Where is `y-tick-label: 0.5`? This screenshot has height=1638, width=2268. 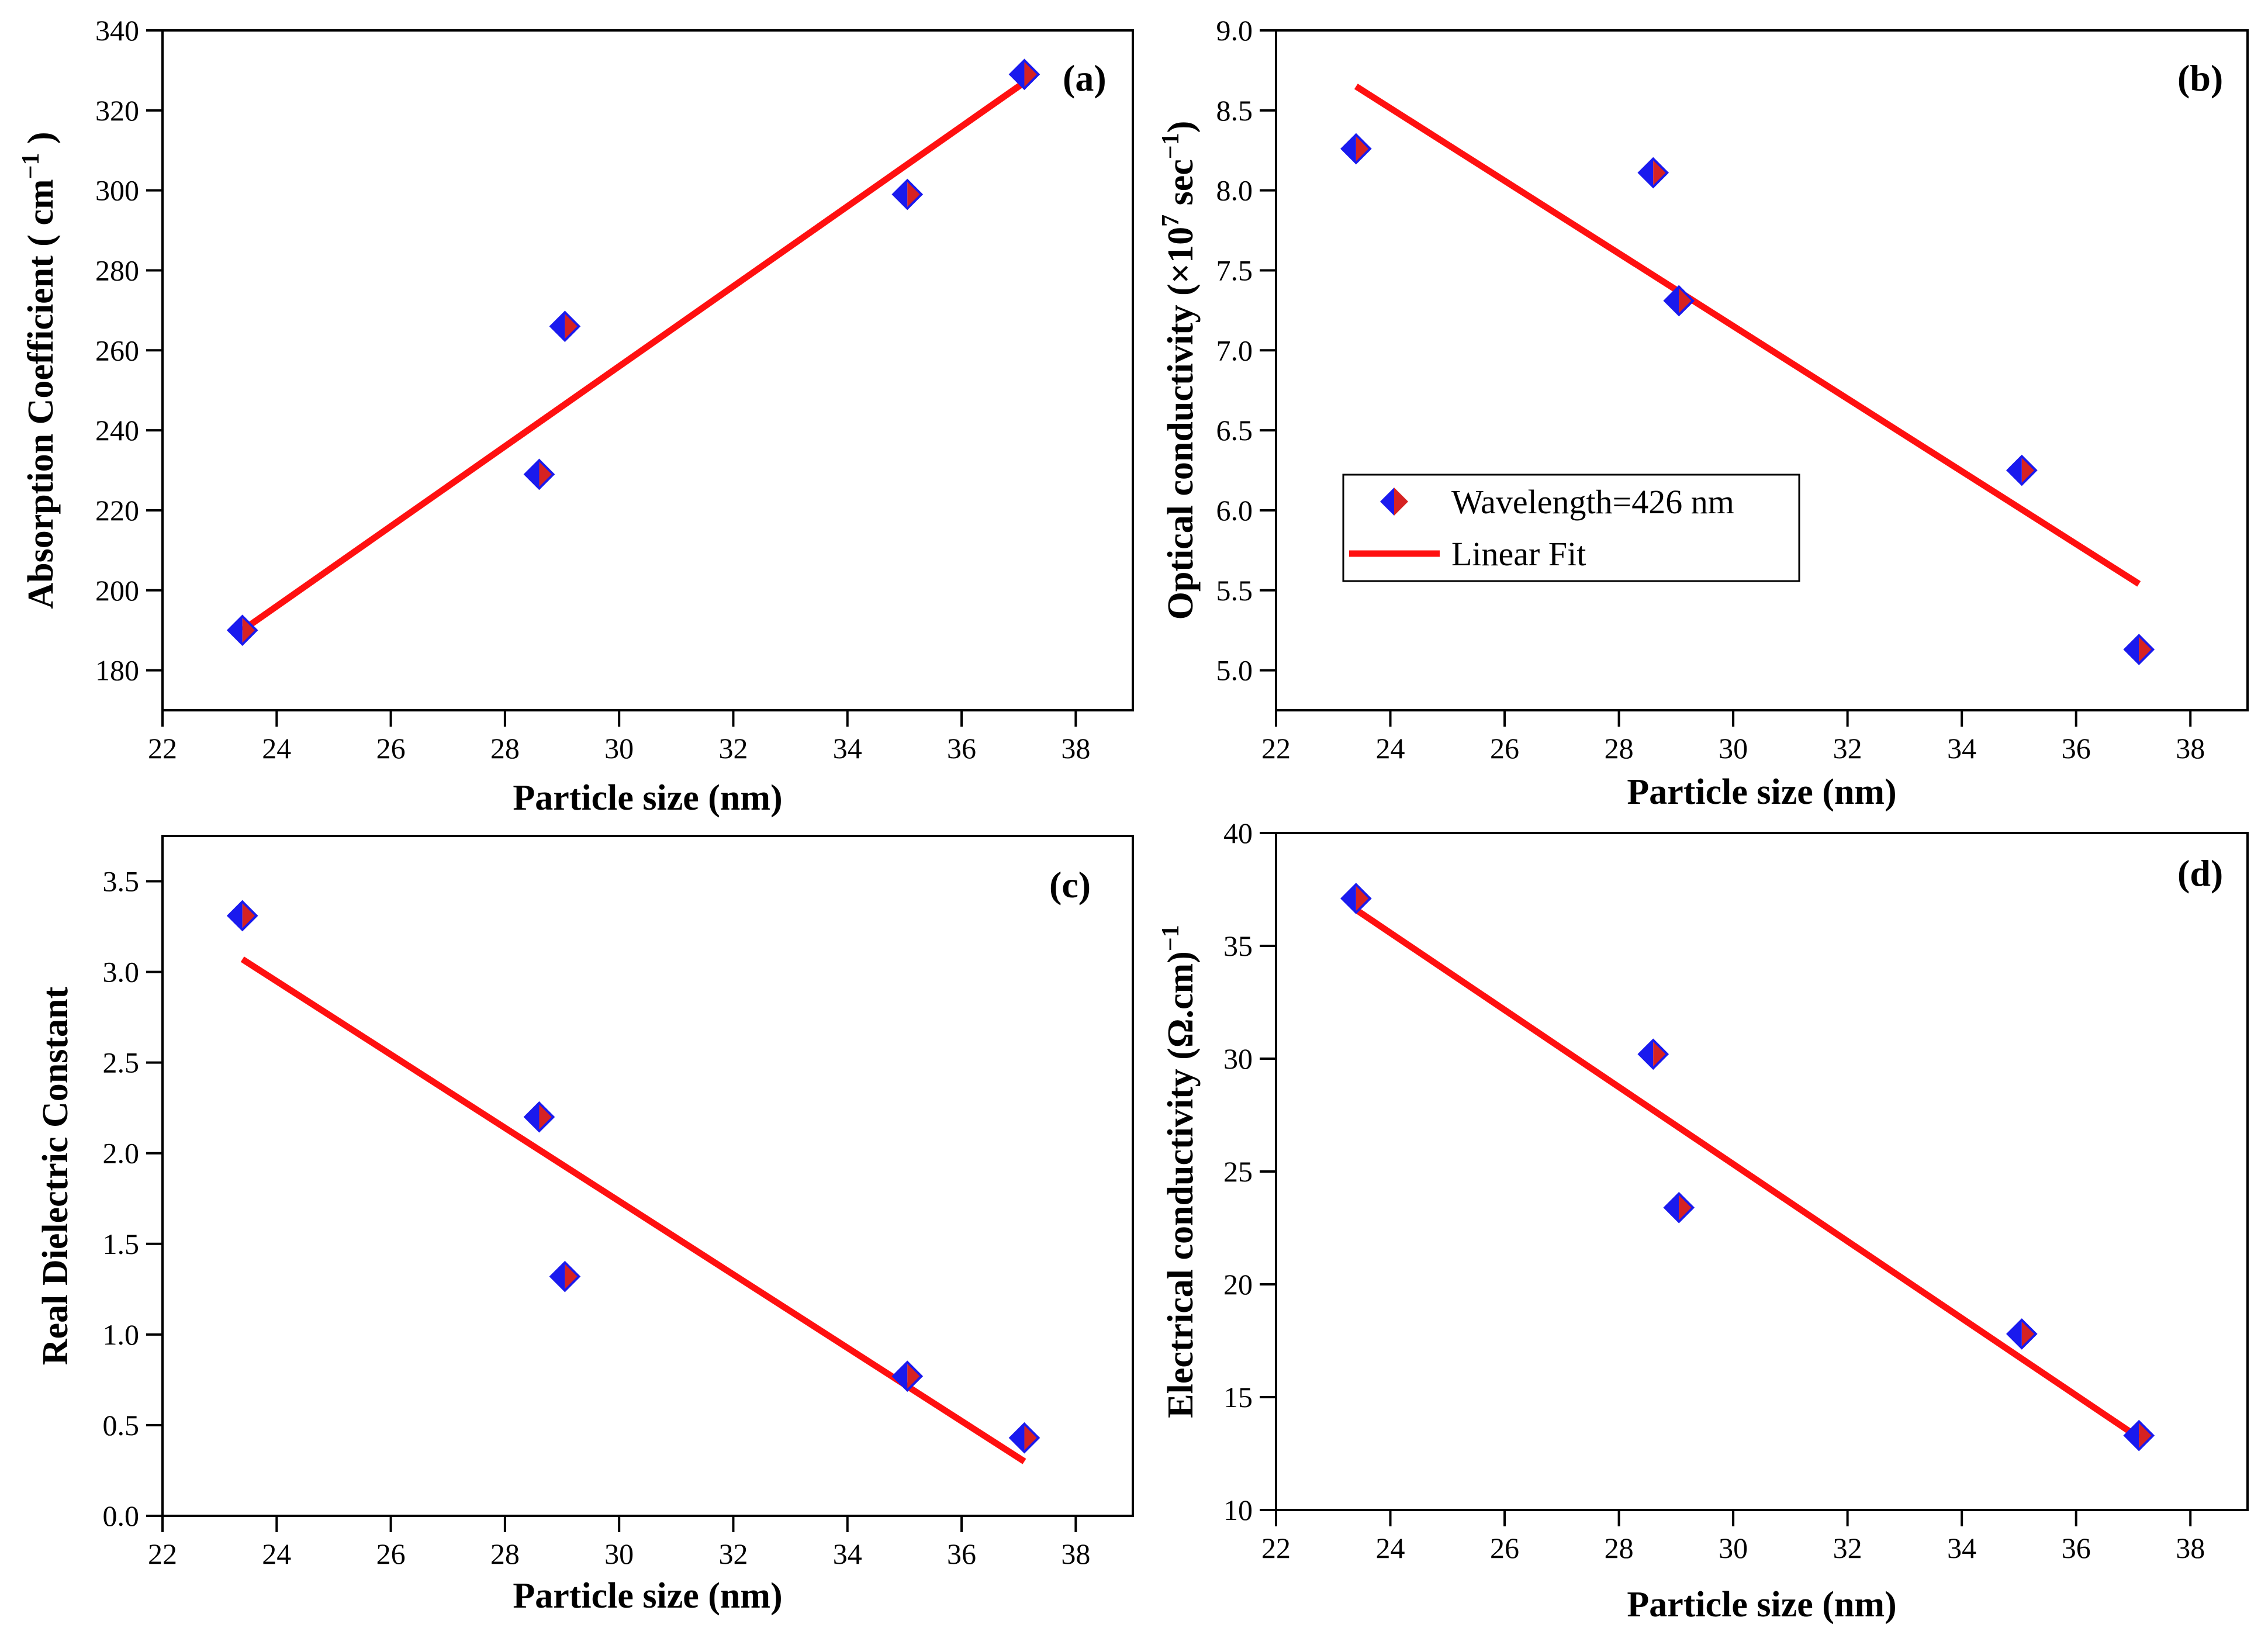
y-tick-label: 0.5 is located at coordinates (122, 1425).